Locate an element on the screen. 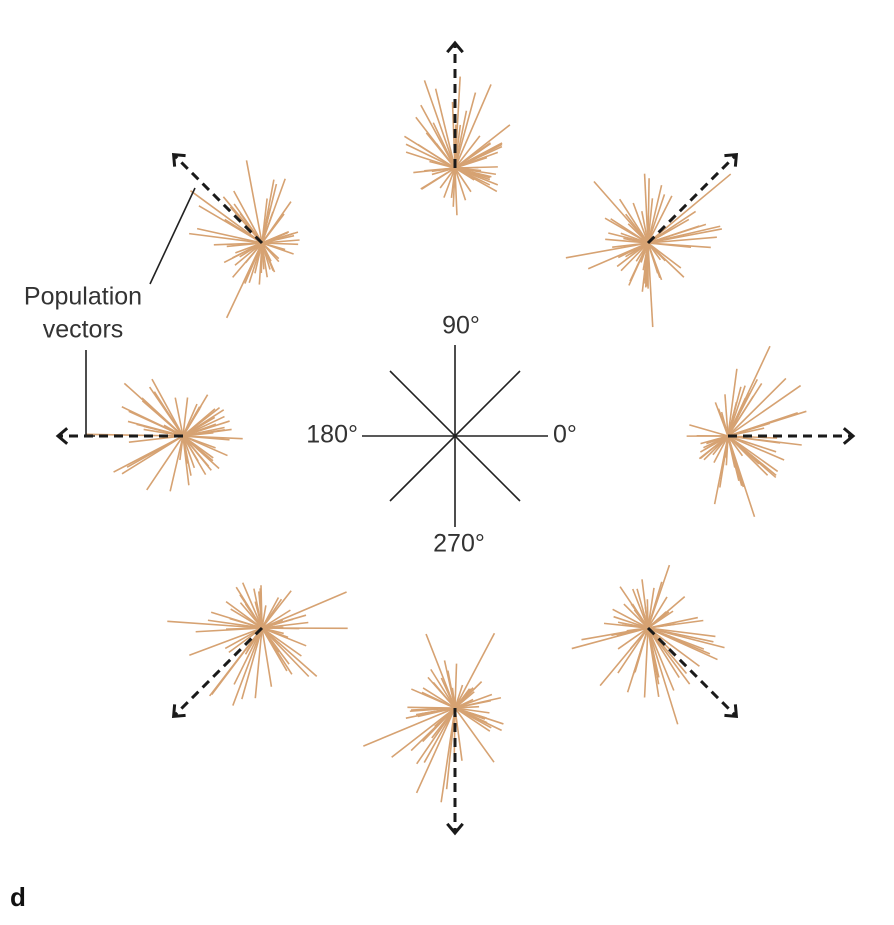  vector-shaft is located at coordinates (692, 199).